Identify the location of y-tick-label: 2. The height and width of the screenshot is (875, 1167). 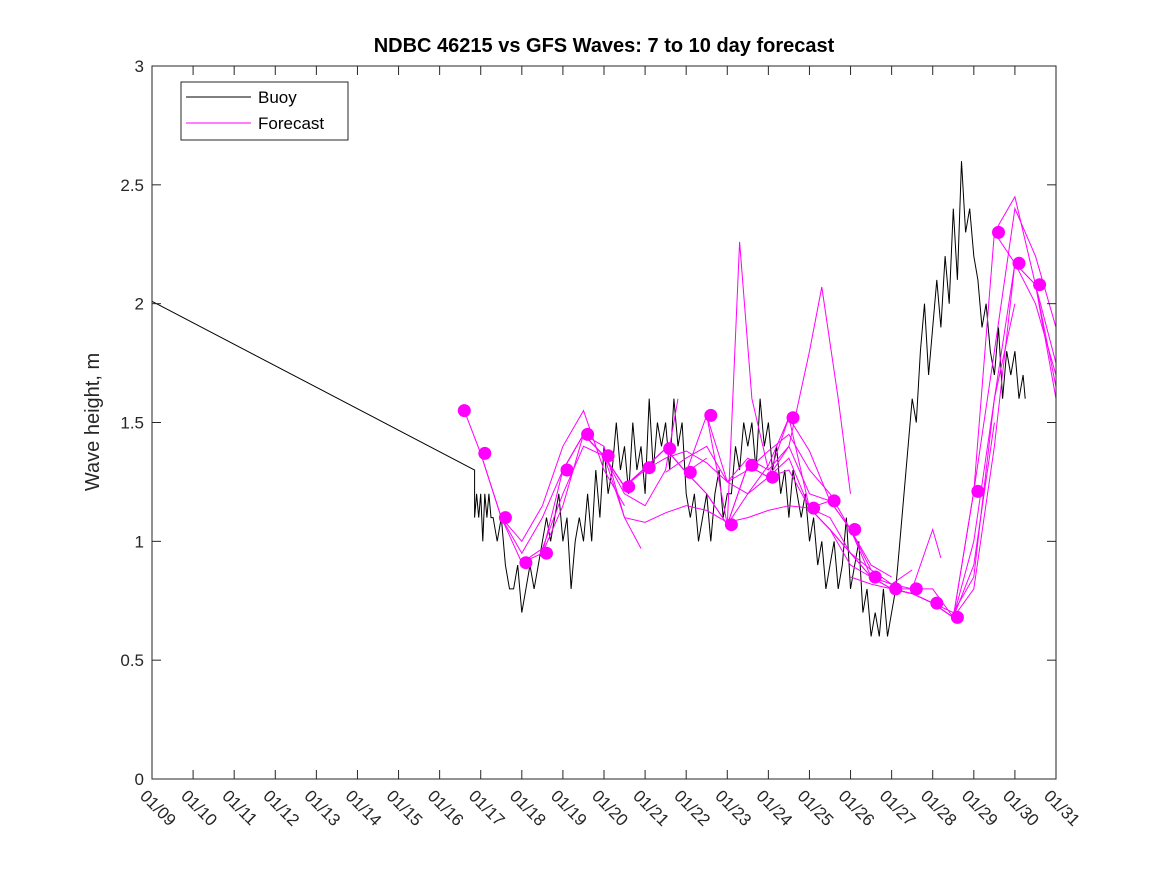
(139, 304).